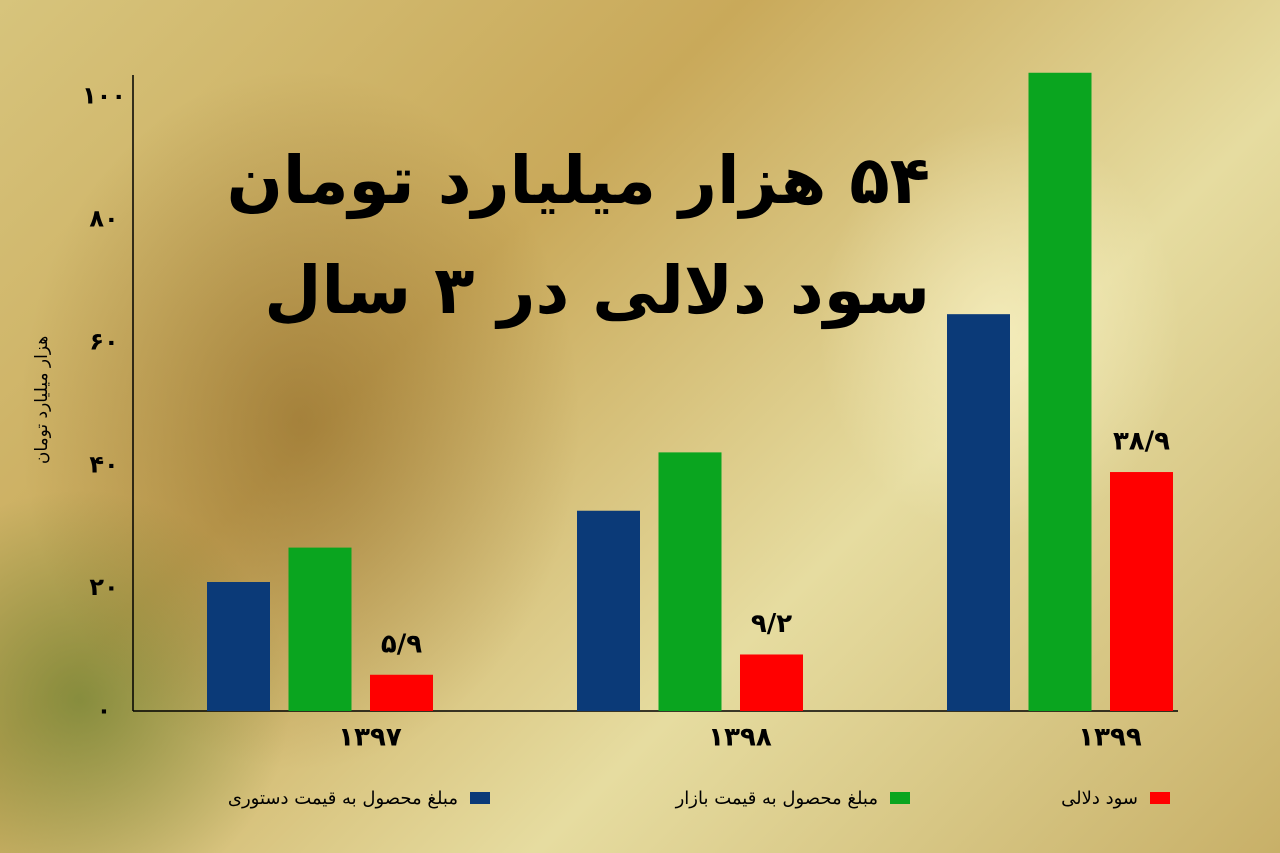 This screenshot has width=1280, height=853. What do you see at coordinates (1141, 442) in the screenshot?
I see `data-label: ۳۸/۹` at bounding box center [1141, 442].